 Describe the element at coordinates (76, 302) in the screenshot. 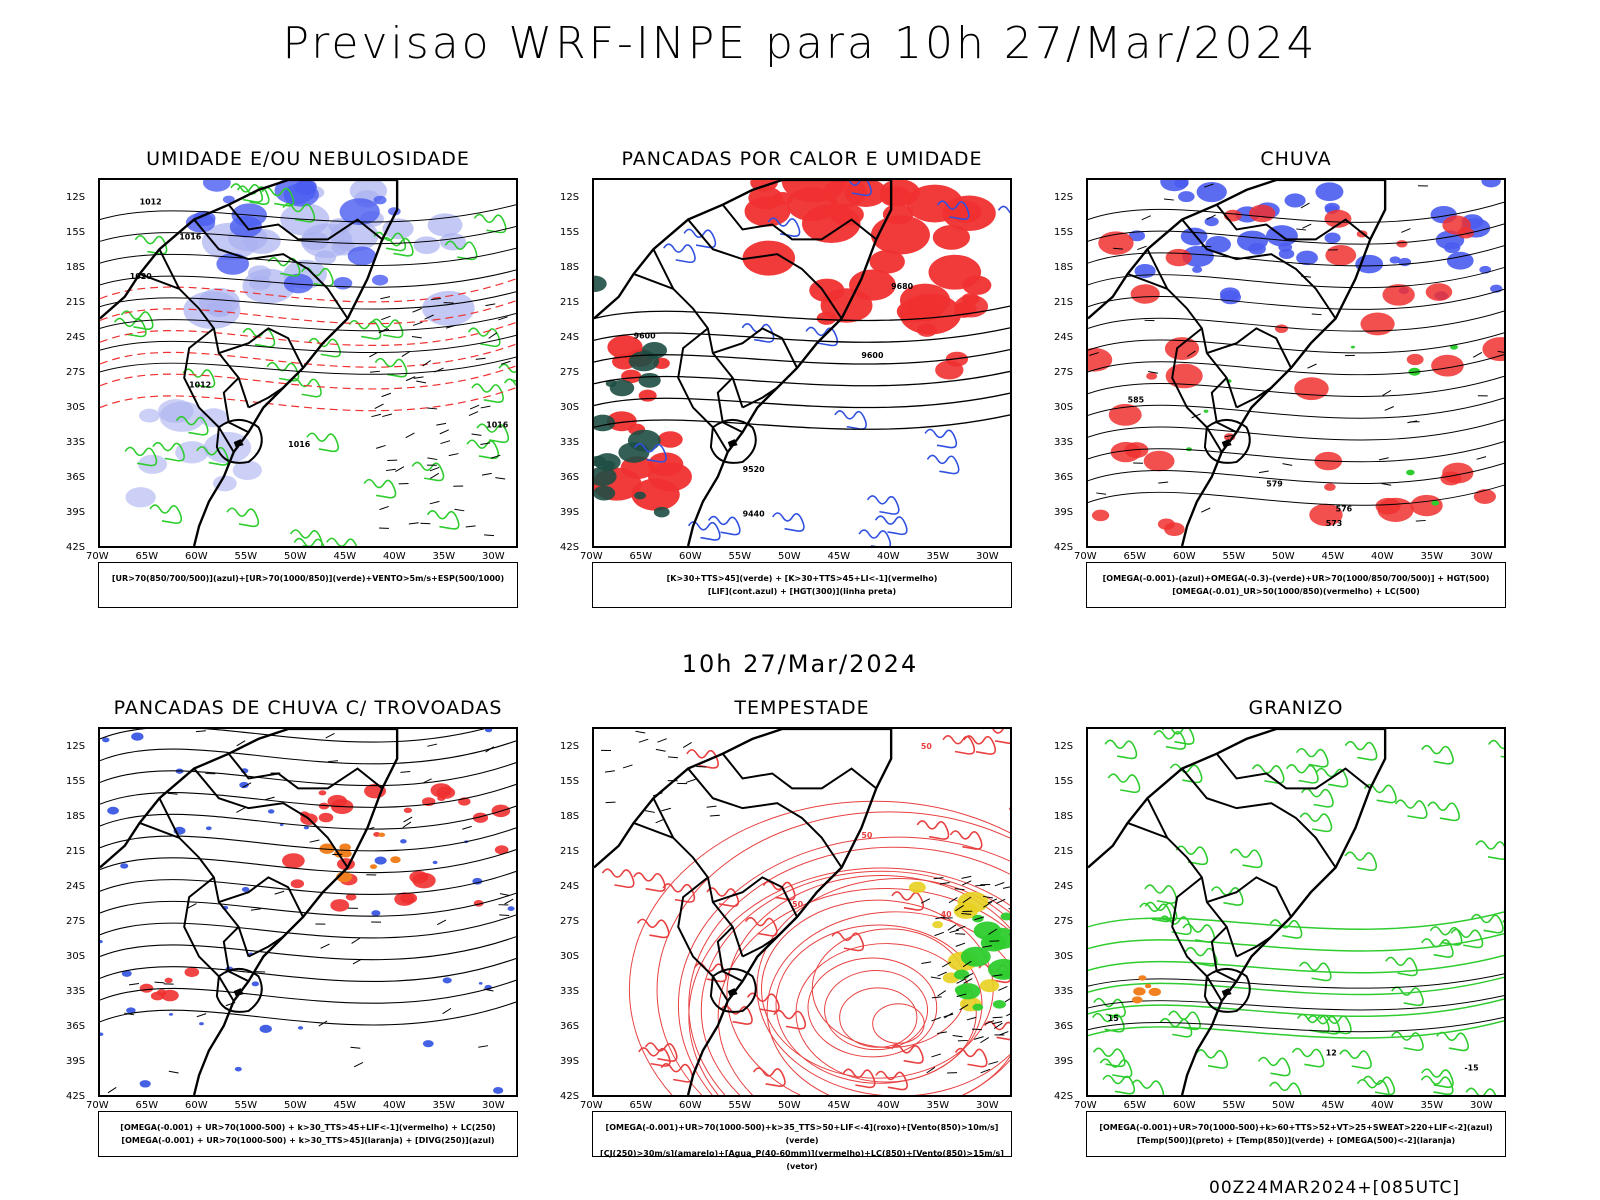

I see `lat-tick-label: 21S` at that location.